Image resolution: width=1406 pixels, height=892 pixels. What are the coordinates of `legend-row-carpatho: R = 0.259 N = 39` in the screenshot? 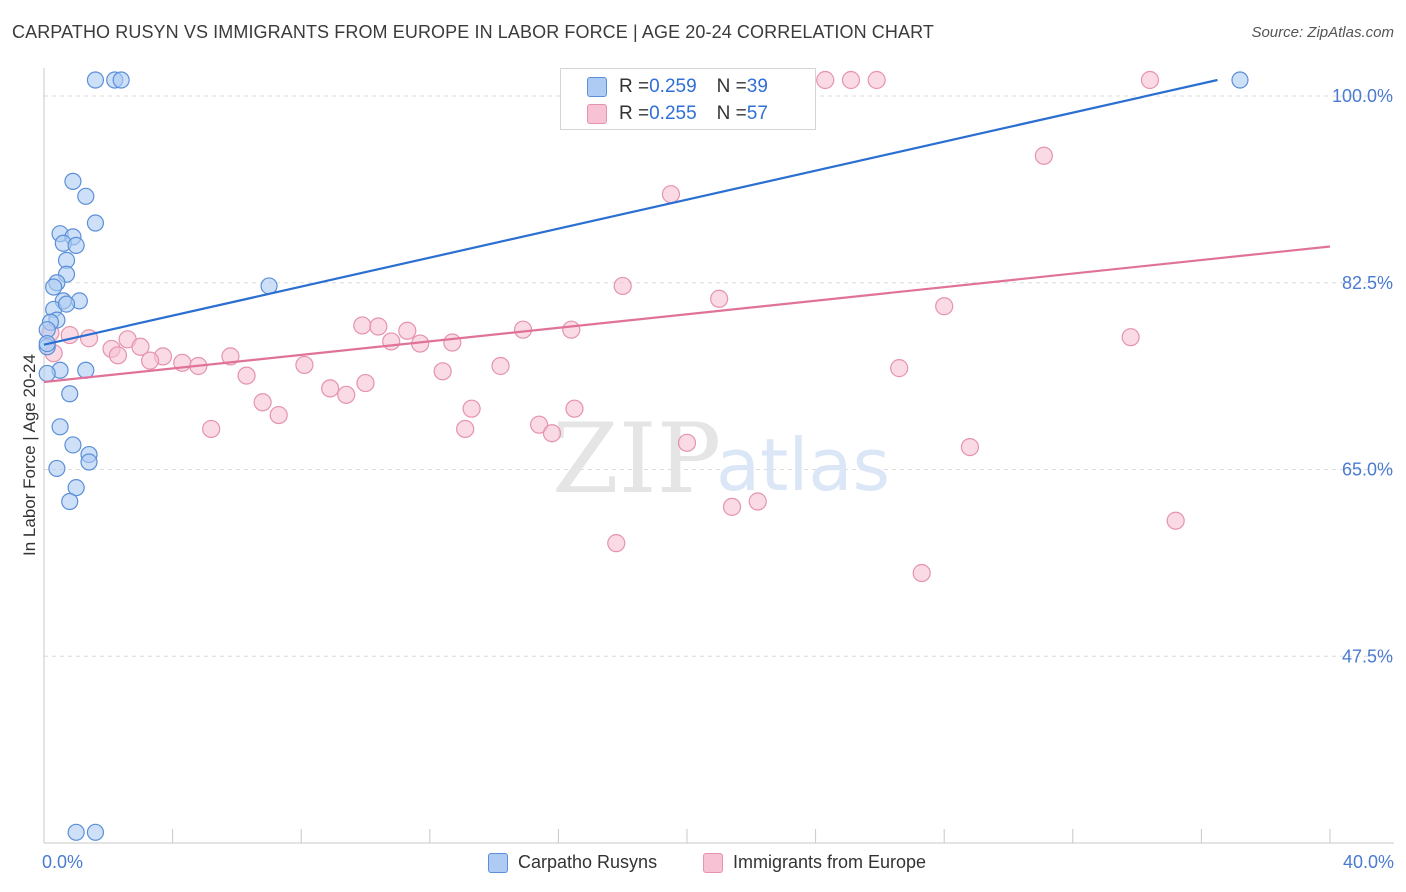 It's located at (693, 87).